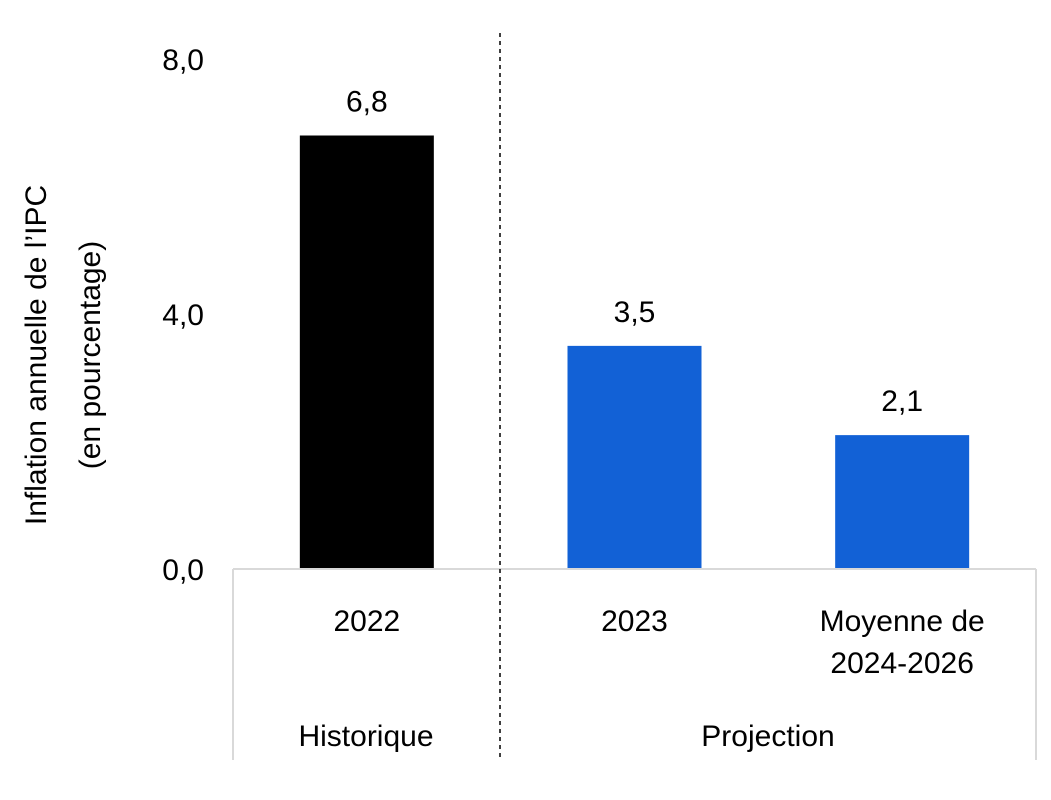  What do you see at coordinates (365, 736) in the screenshot?
I see `group-label: Historique` at bounding box center [365, 736].